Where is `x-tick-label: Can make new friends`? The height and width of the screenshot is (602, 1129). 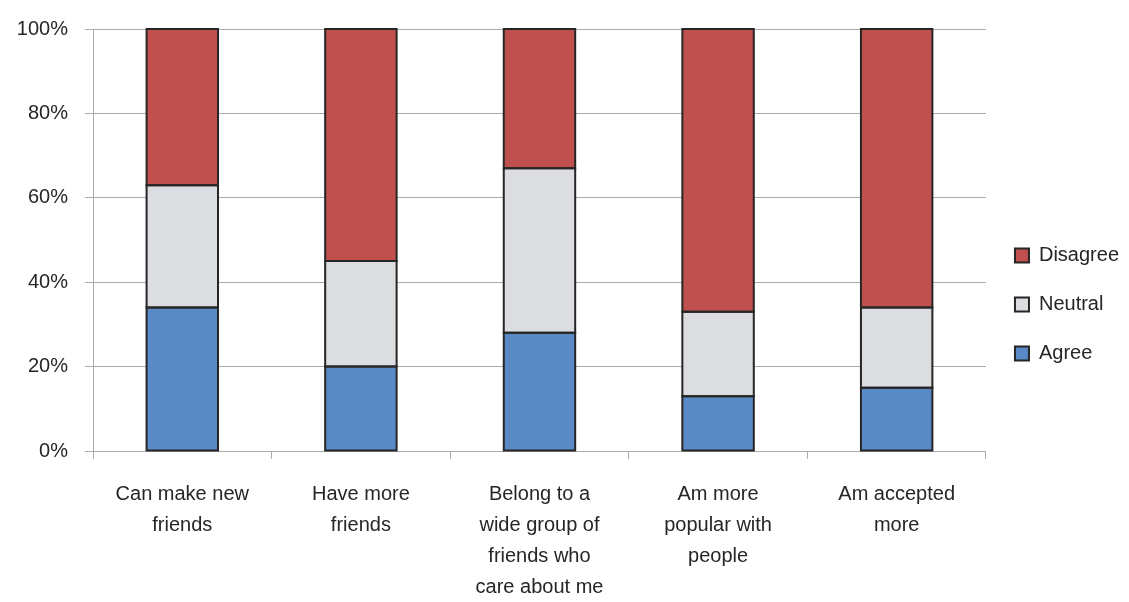 x-tick-label: Can make new friends is located at coordinates (182, 509).